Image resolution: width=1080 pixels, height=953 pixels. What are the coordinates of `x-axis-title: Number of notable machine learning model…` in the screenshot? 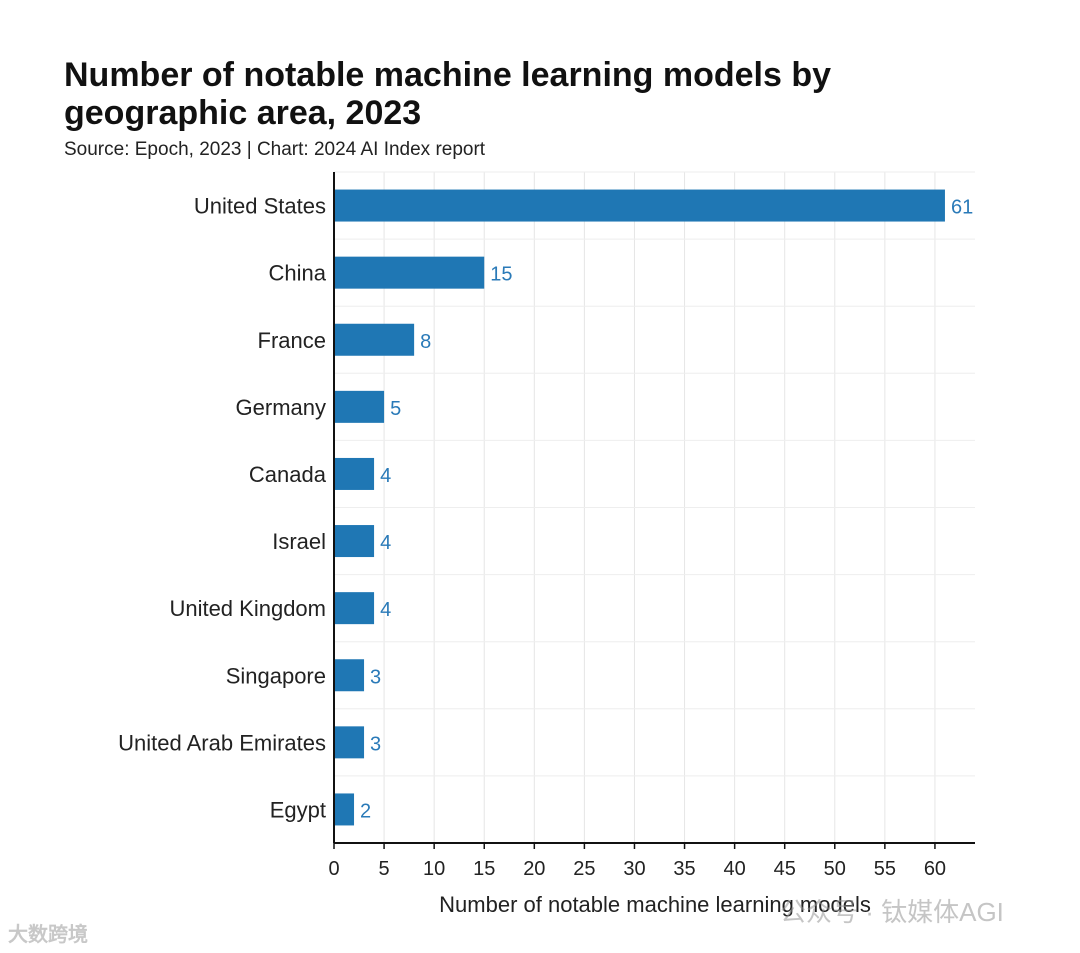 It's located at (655, 904).